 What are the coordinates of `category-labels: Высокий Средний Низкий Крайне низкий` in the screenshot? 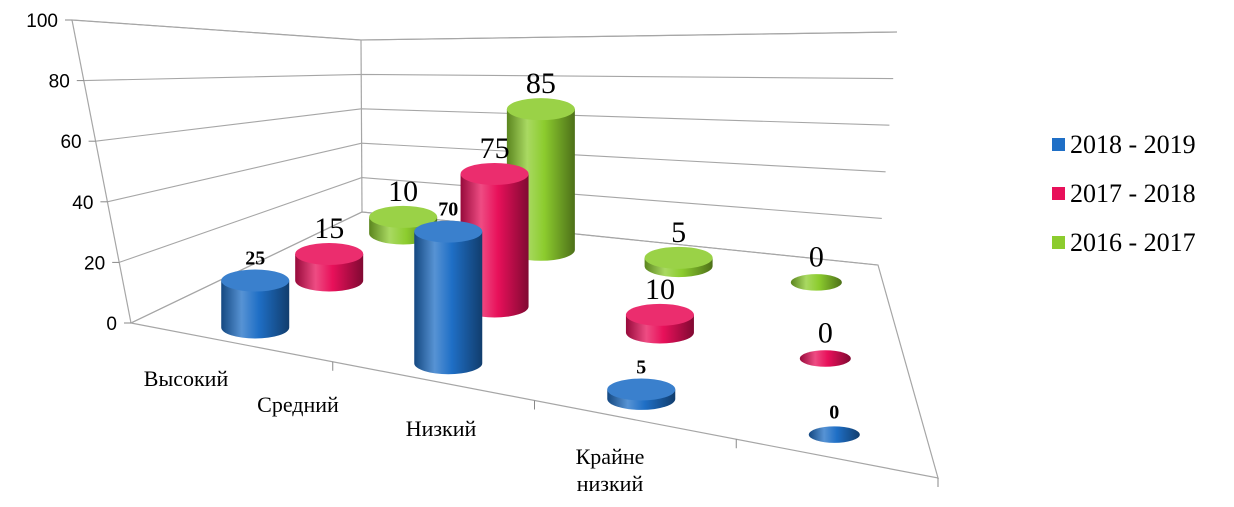 It's located at (394, 431).